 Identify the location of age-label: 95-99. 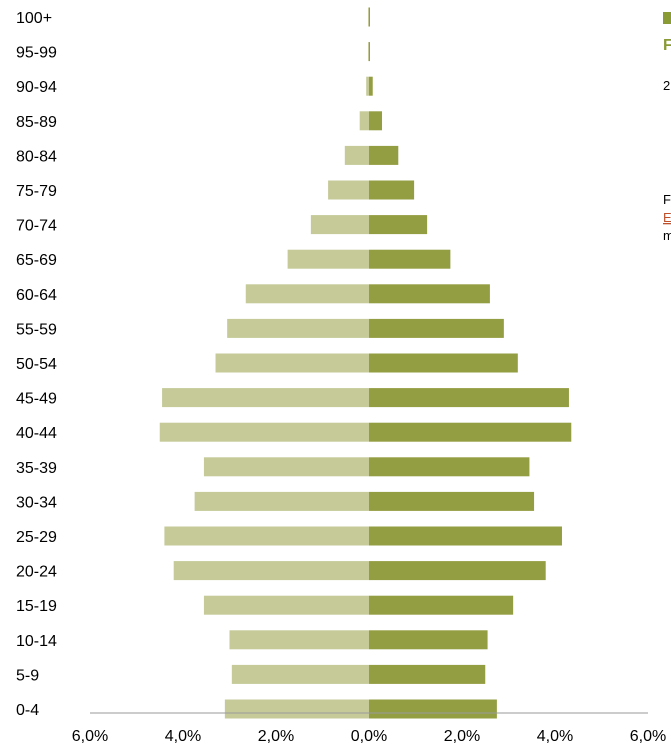
(36, 53).